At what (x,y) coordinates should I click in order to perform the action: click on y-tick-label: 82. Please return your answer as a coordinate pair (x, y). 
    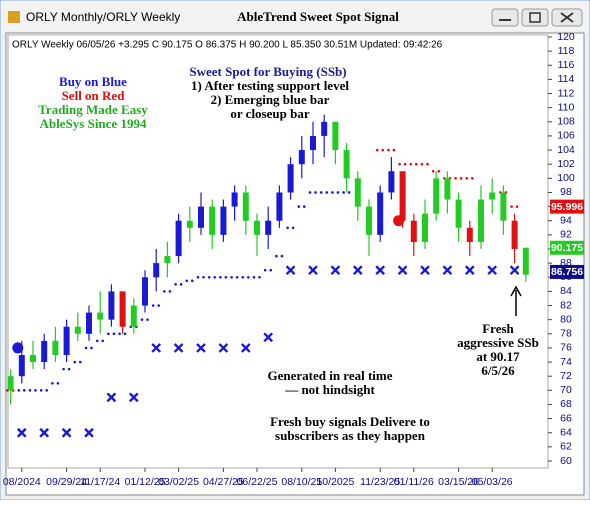
    Looking at the image, I should click on (566, 305).